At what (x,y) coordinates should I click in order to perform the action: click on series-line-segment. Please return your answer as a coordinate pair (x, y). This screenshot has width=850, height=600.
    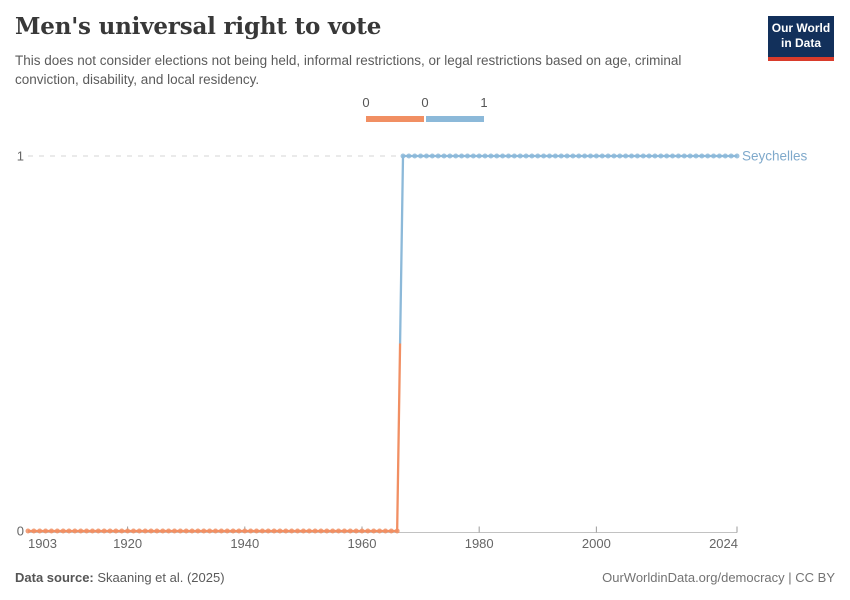
    Looking at the image, I should click on (567, 249).